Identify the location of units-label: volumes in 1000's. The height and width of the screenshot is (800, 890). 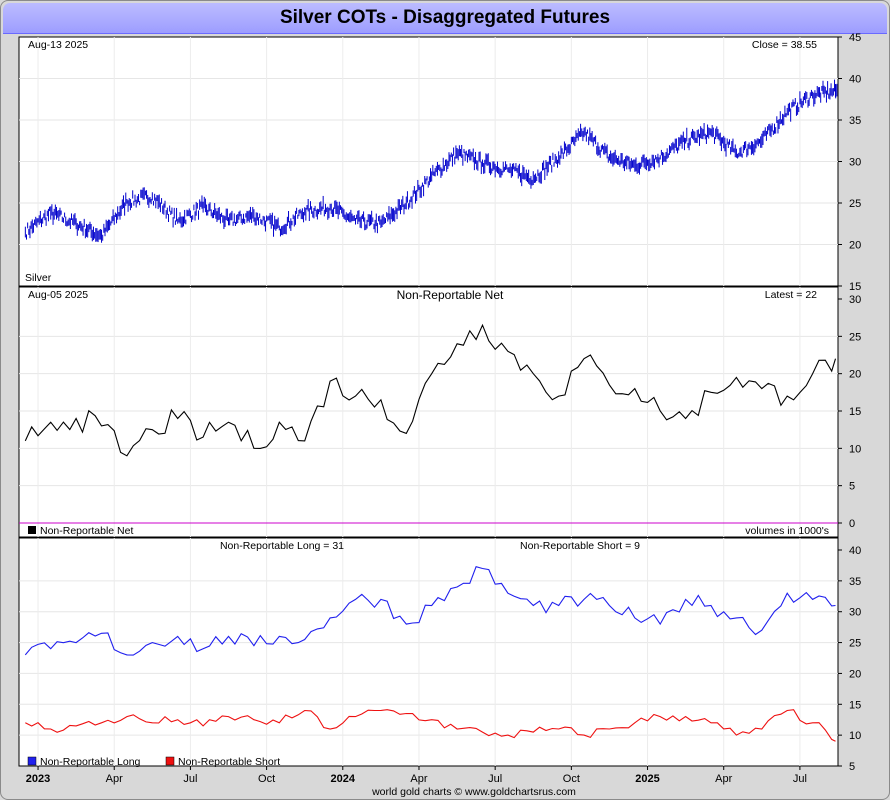
(787, 531).